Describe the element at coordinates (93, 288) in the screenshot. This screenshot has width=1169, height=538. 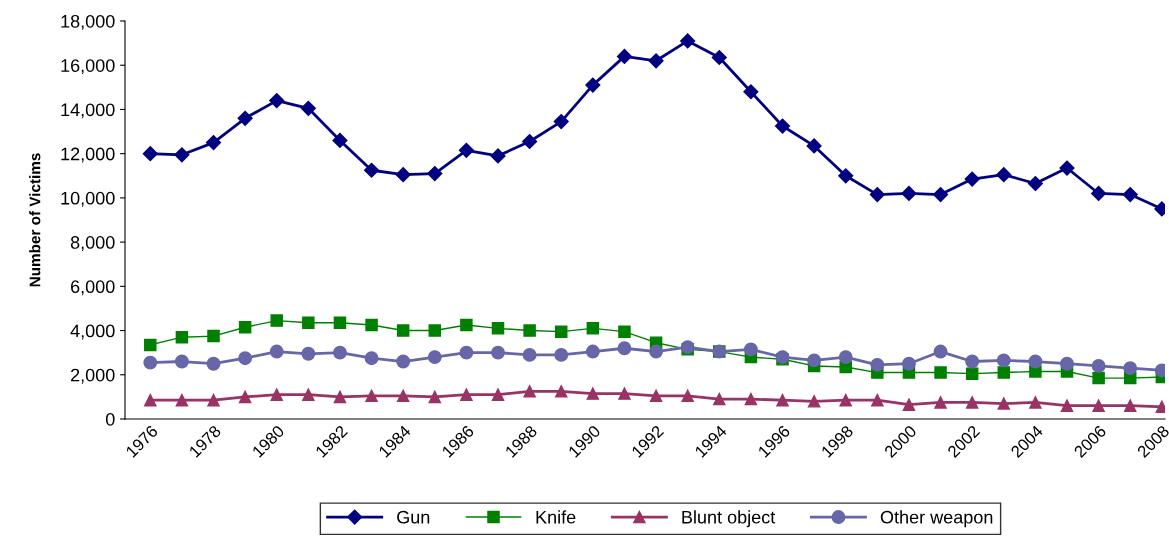
I see `y-tick-label: 6,000` at that location.